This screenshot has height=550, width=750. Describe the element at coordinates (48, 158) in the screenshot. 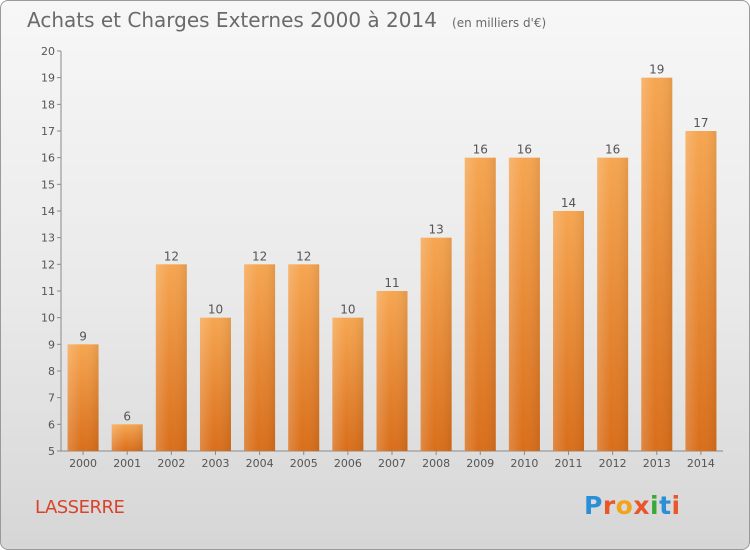

I see `y-tick-label: 16` at that location.